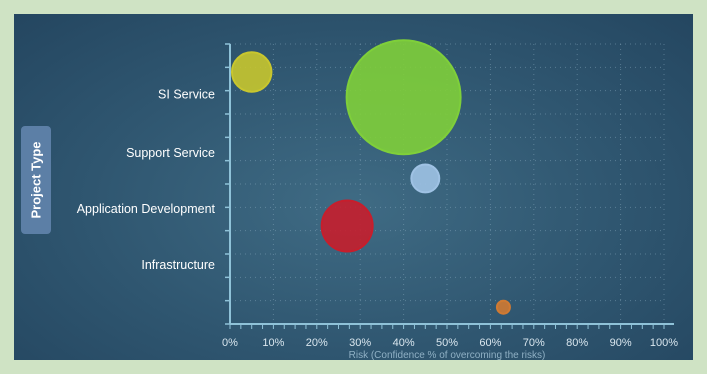  Describe the element at coordinates (273, 343) in the screenshot. I see `x-tick-label: 10%` at that location.